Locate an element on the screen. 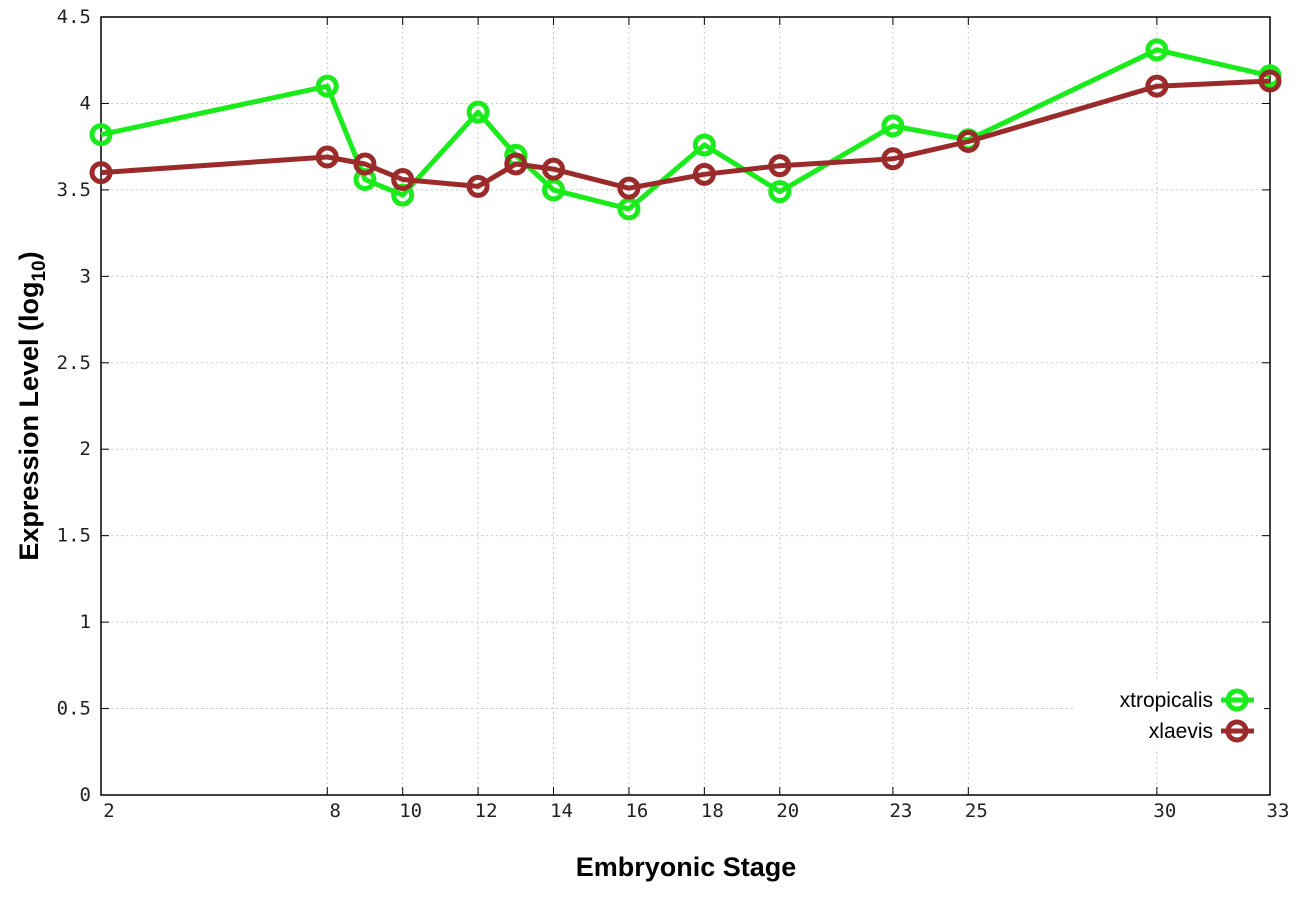  y-tick-label: 0 is located at coordinates (85, 795).